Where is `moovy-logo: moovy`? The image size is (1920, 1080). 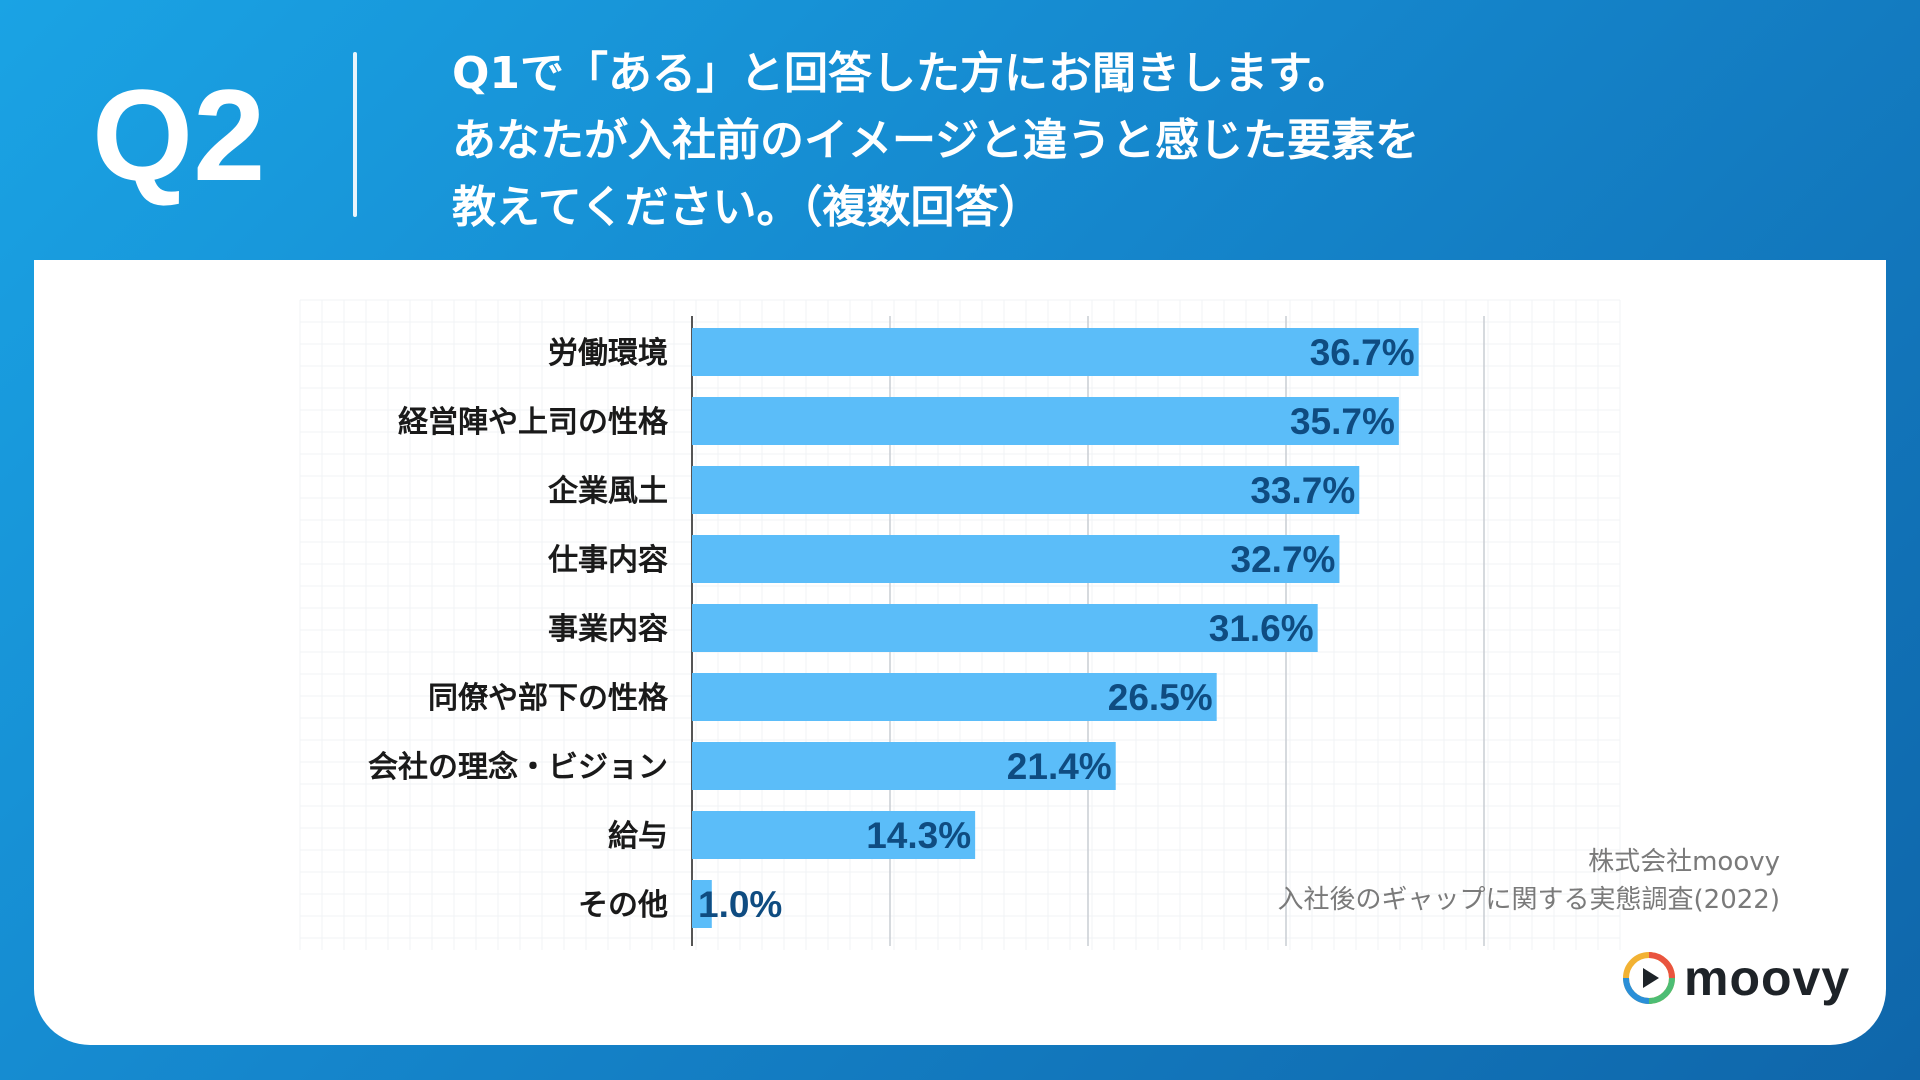 moovy-logo: moovy is located at coordinates (1736, 978).